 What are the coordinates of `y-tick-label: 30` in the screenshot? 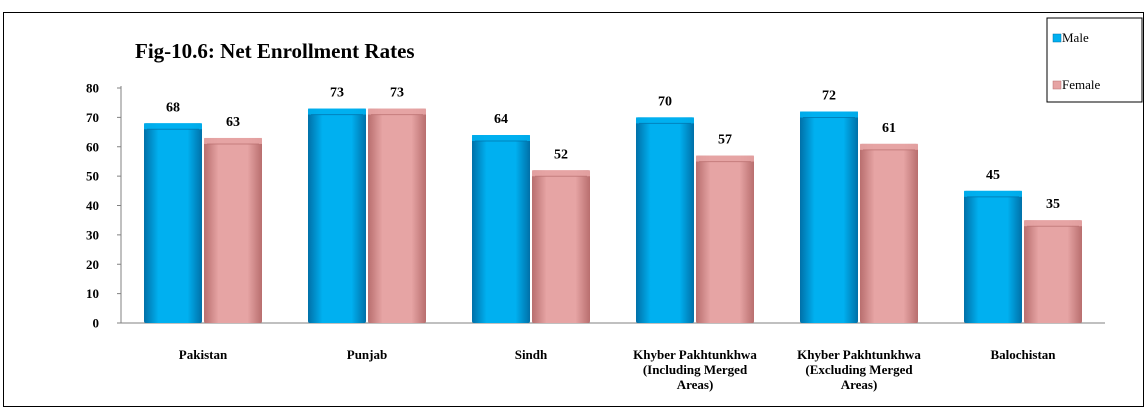 It's located at (92, 234).